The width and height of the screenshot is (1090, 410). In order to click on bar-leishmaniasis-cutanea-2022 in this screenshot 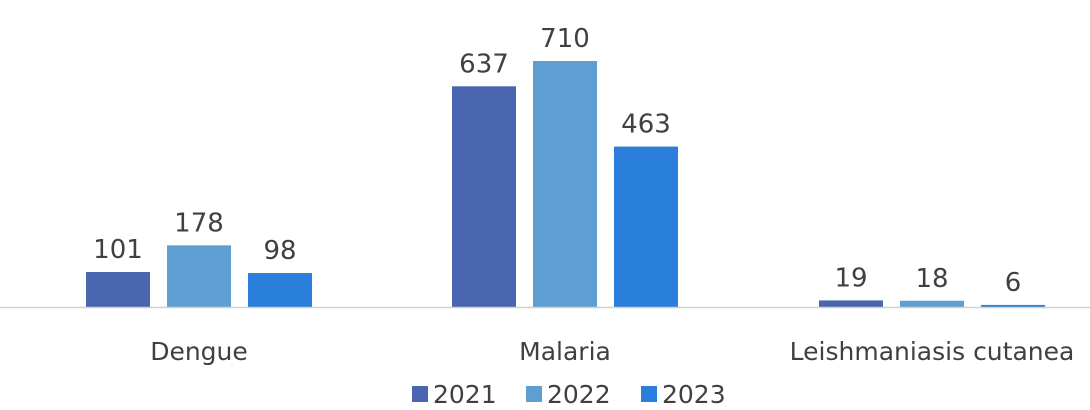, I will do `click(932, 303)`.